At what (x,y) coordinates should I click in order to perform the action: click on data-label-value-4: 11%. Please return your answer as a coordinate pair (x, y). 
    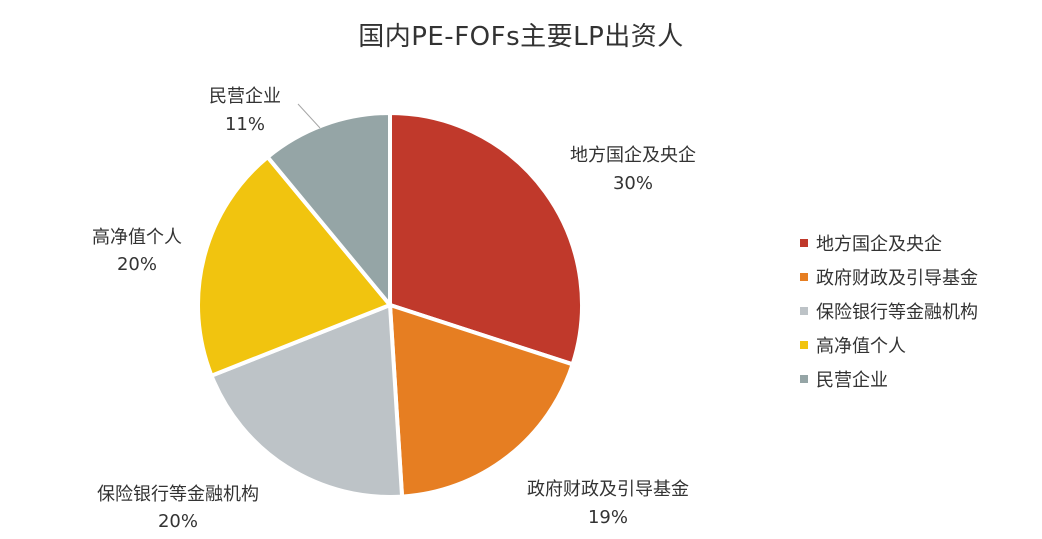
    Looking at the image, I should click on (245, 124).